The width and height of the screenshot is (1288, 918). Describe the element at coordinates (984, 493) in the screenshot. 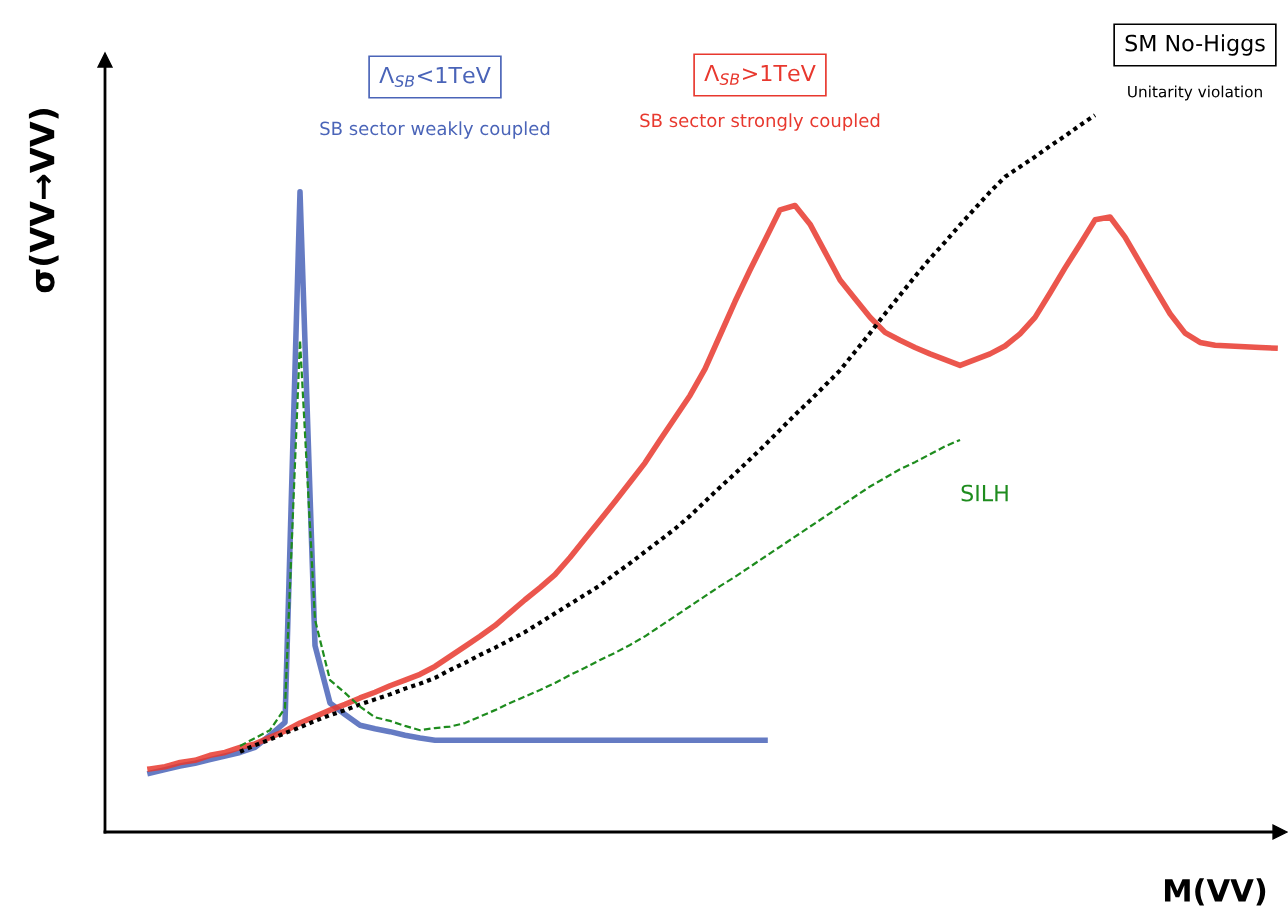

I see `series-label: SILH` at that location.